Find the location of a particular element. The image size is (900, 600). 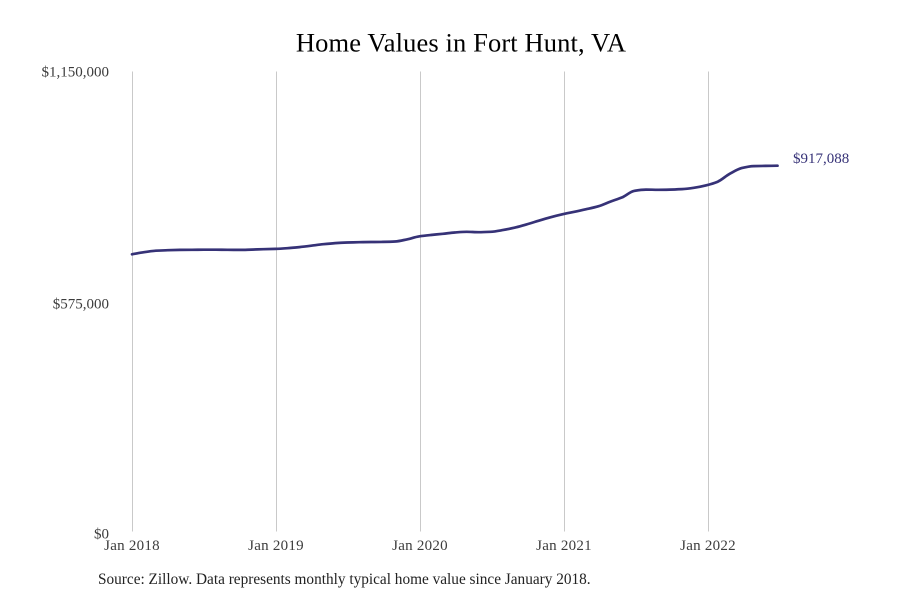

svg-text: Jan 2022 is located at coordinates (708, 546).